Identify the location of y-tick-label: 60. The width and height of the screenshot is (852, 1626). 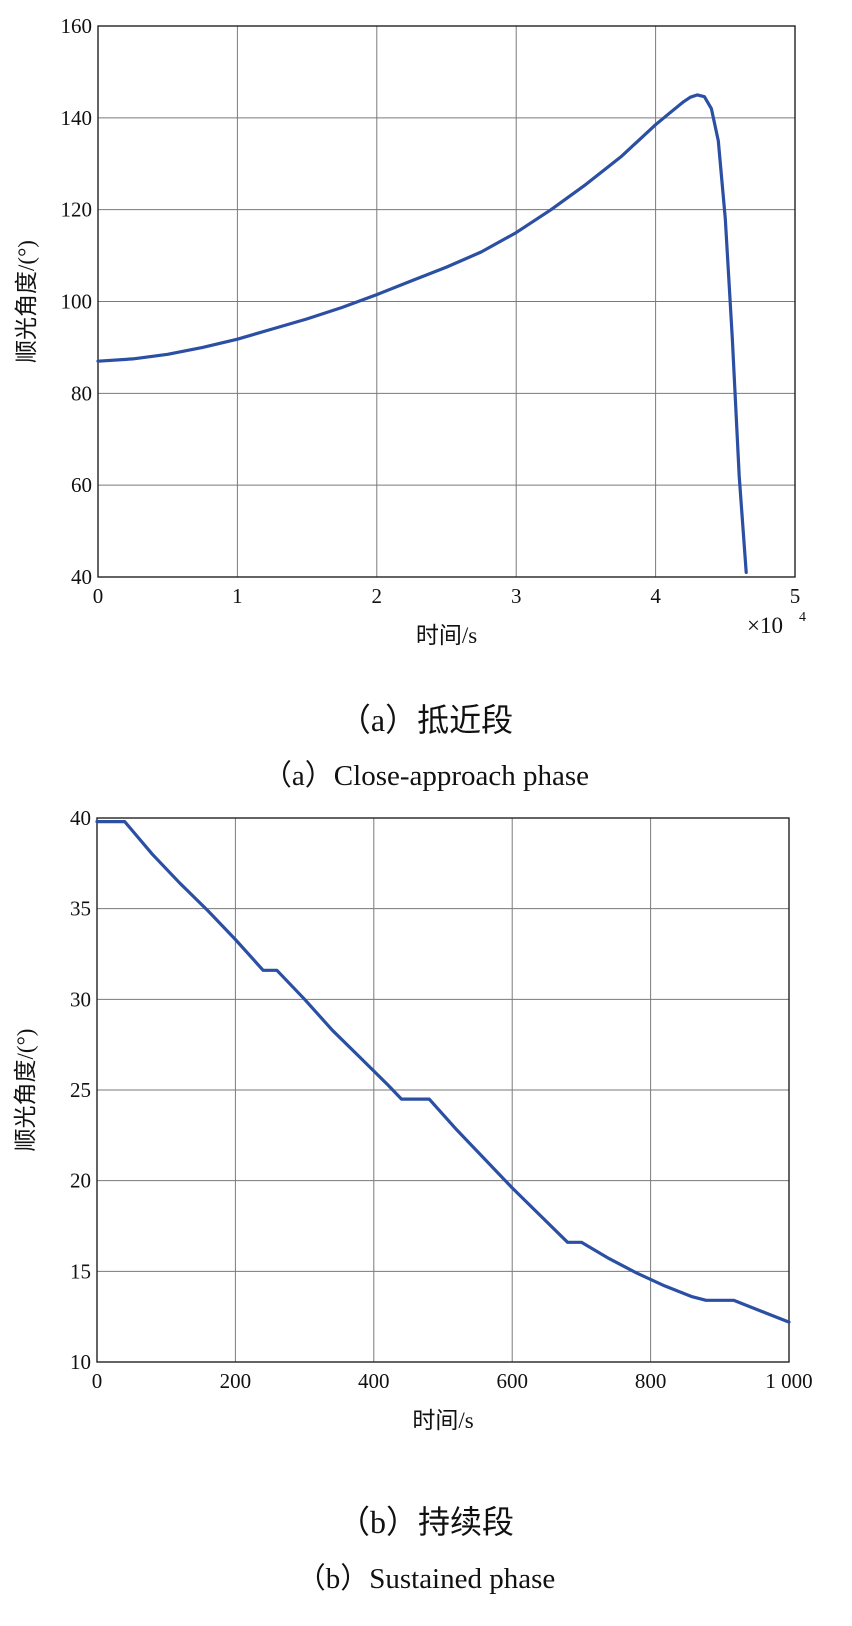
(81, 485).